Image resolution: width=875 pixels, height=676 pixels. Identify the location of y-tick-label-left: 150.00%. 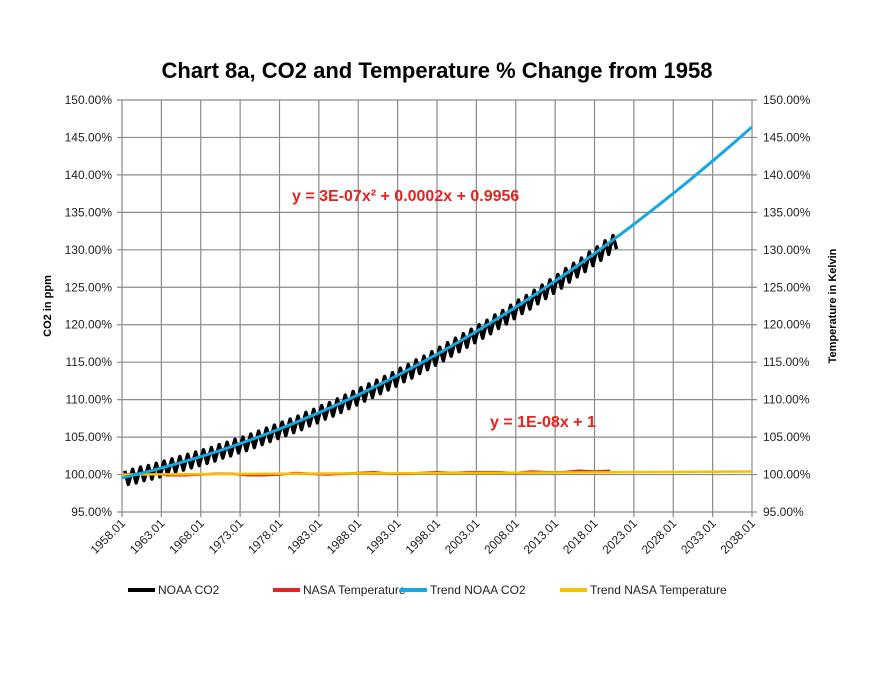
(89, 100).